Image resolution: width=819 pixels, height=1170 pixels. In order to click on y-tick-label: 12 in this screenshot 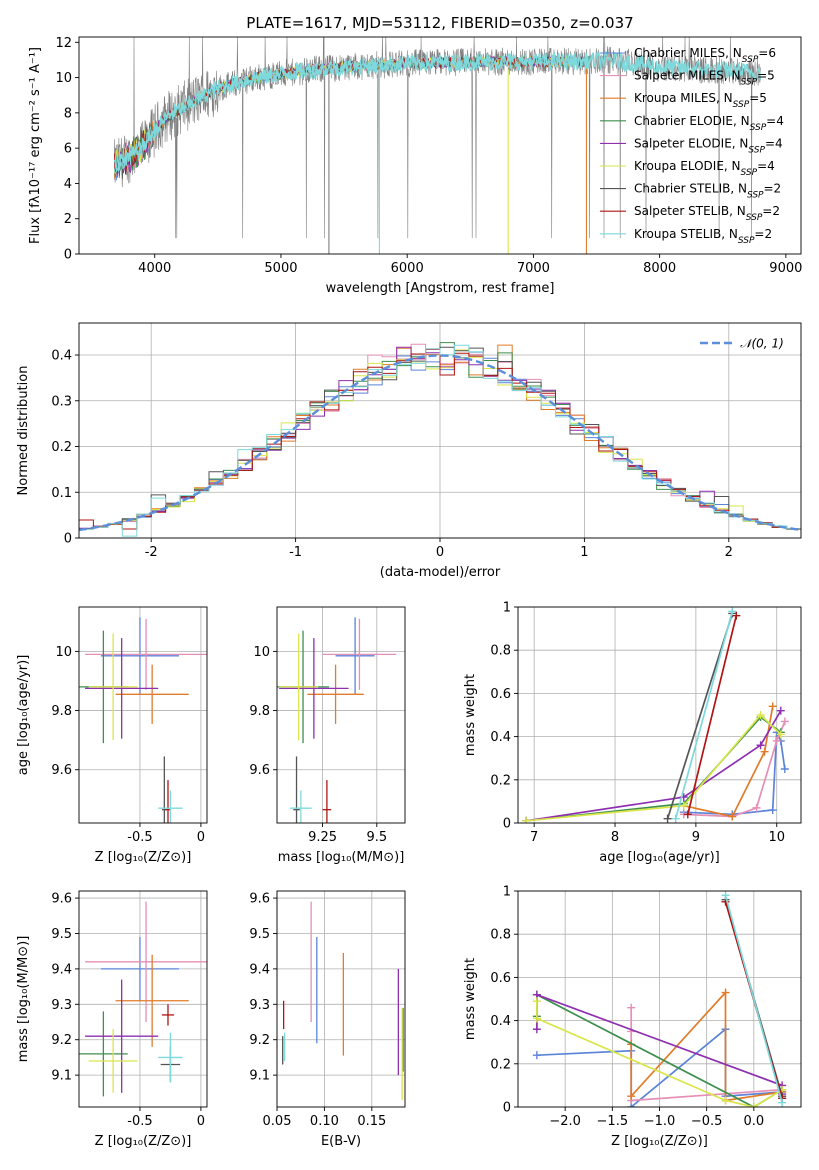, I will do `click(63, 43)`.